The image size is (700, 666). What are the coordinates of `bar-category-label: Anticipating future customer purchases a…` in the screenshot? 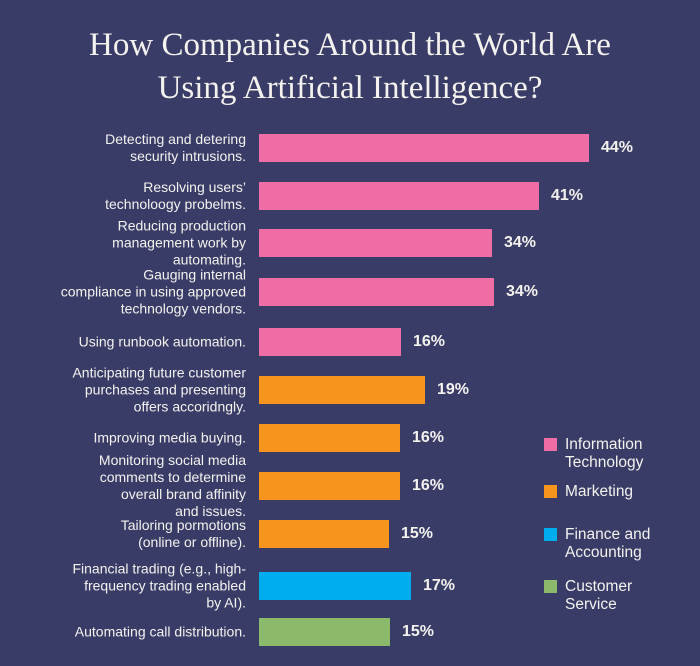 It's located at (159, 389).